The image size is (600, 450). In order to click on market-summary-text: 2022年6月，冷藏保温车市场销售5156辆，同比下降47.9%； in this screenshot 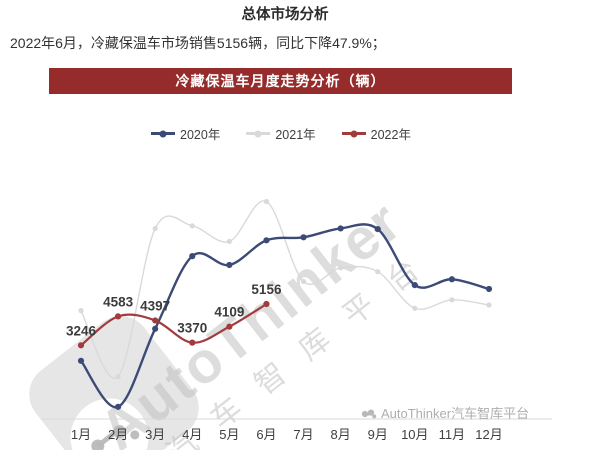, I will do `click(198, 43)`.